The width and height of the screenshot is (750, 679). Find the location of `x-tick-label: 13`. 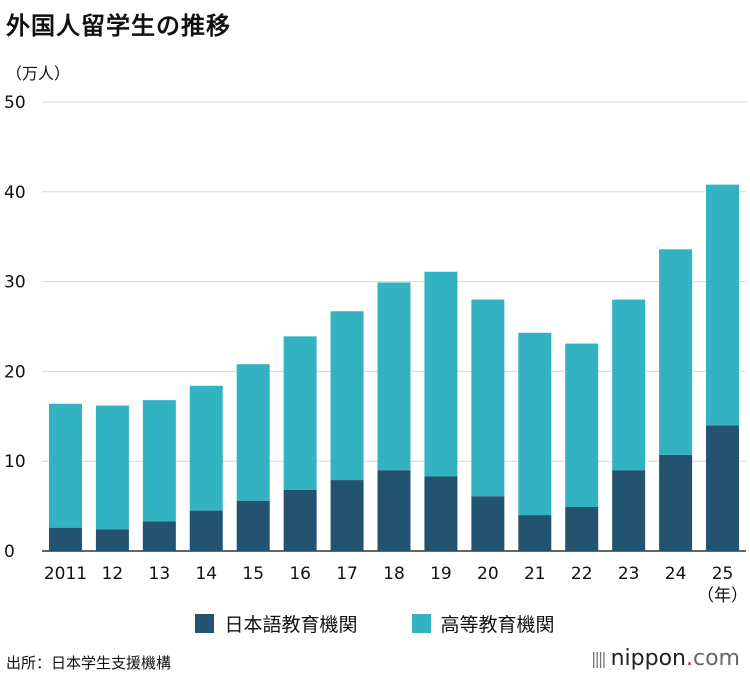

x-tick-label: 13 is located at coordinates (160, 574).